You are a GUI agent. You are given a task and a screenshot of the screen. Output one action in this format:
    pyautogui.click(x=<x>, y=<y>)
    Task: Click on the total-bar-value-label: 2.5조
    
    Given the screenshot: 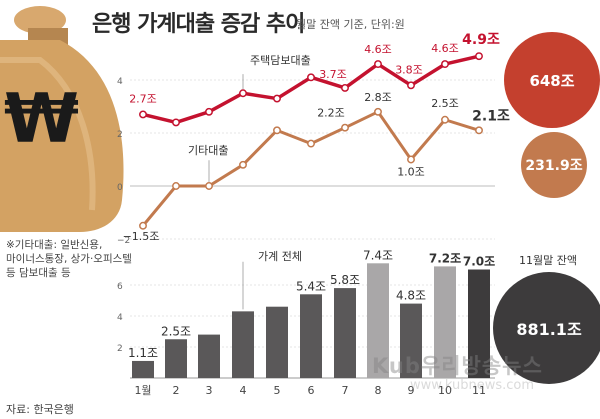 What is the action you would take?
    pyautogui.click(x=176, y=331)
    